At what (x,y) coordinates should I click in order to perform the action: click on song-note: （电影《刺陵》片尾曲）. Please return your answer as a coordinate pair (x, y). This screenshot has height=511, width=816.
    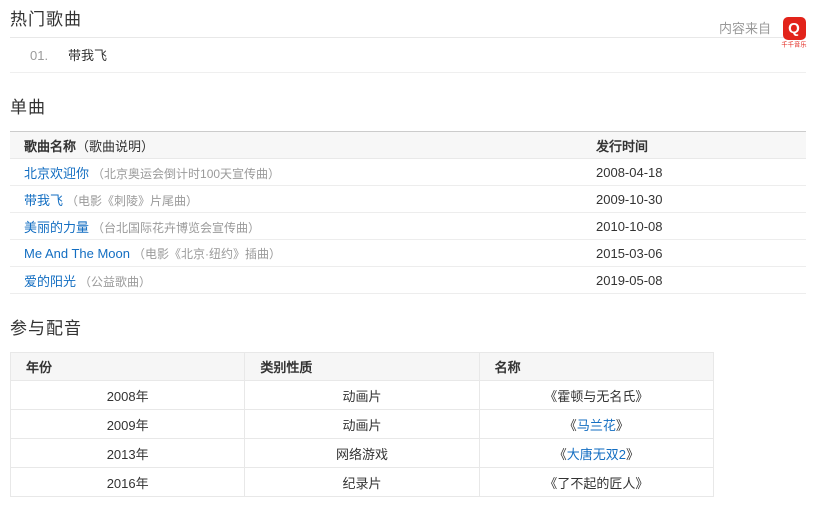
    Looking at the image, I should click on (132, 200).